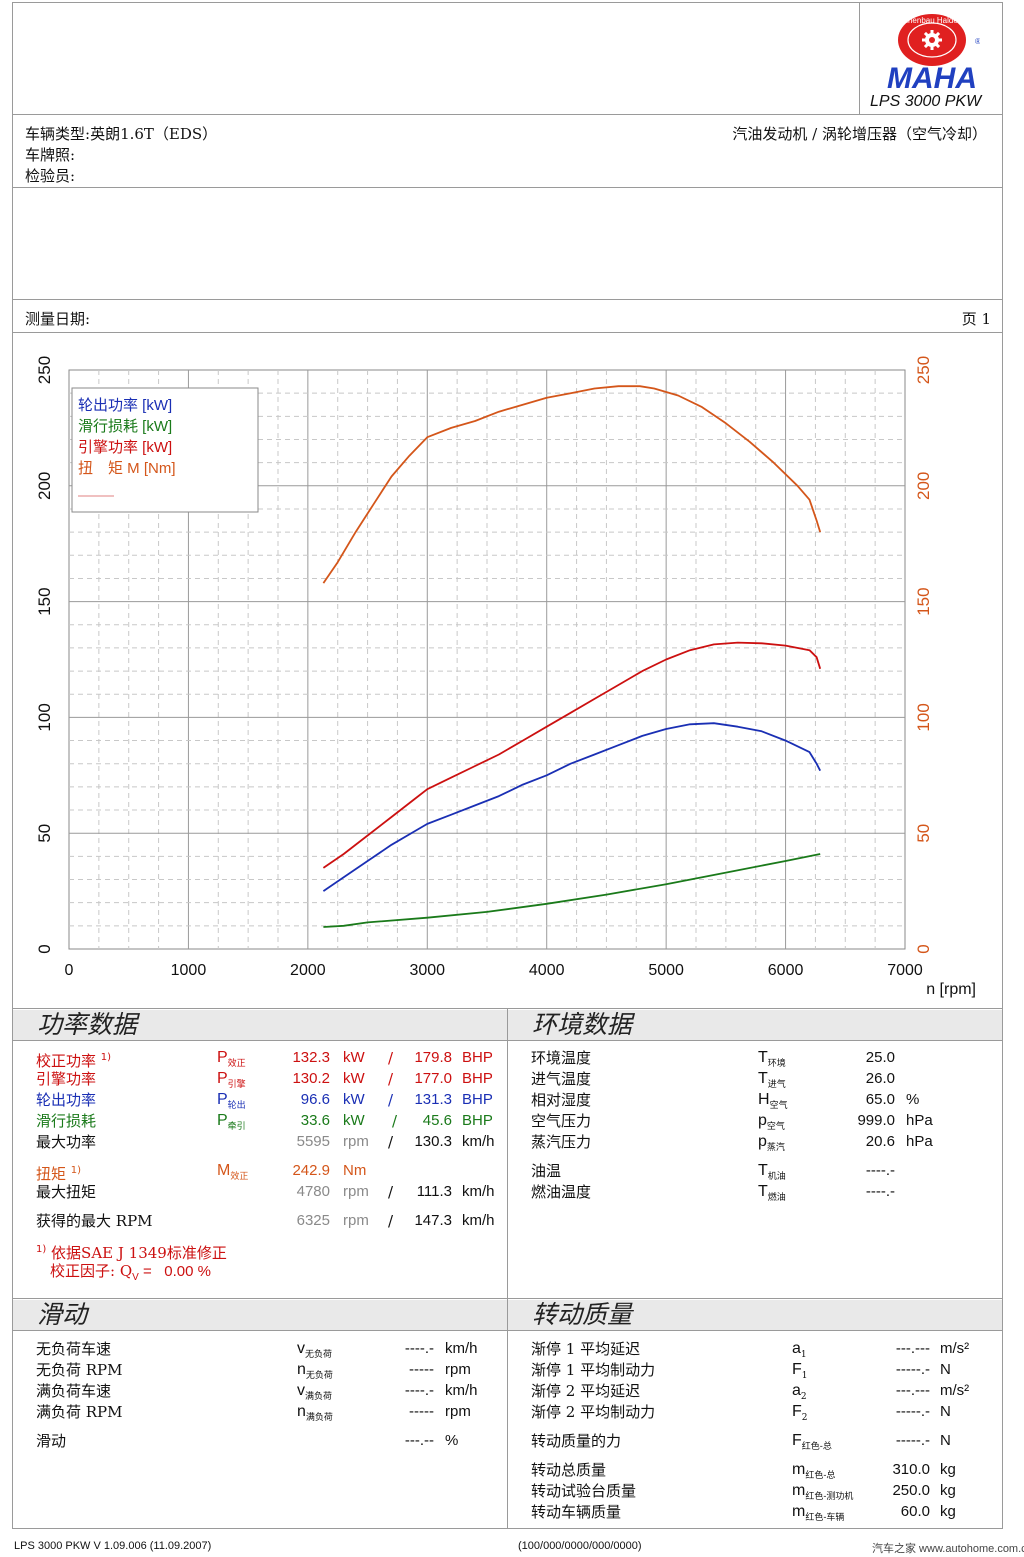 This screenshot has height=1557, width=1024. Describe the element at coordinates (912, 1348) in the screenshot. I see `inertia-value: ---.---` at that location.